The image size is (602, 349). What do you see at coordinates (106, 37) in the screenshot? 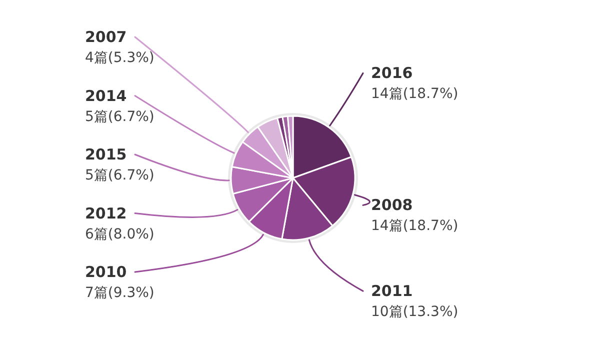
I see `slice-label: 2007` at bounding box center [106, 37].